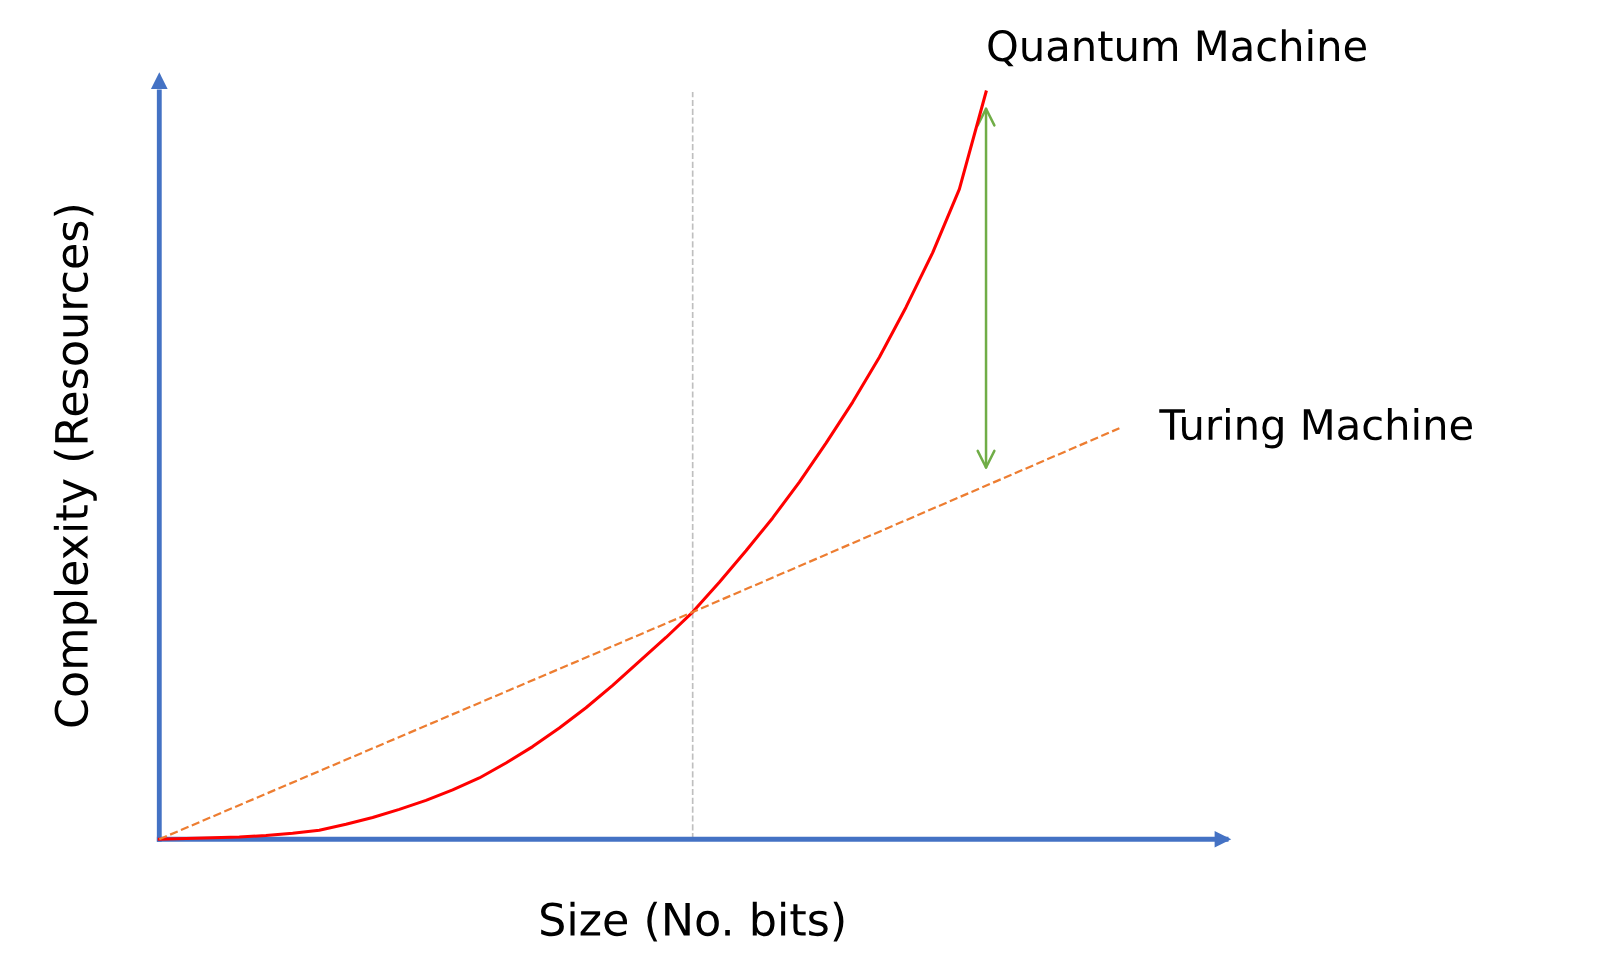  Describe the element at coordinates (75, 466) in the screenshot. I see `y-axis-title: Complexity (Resources)` at that location.